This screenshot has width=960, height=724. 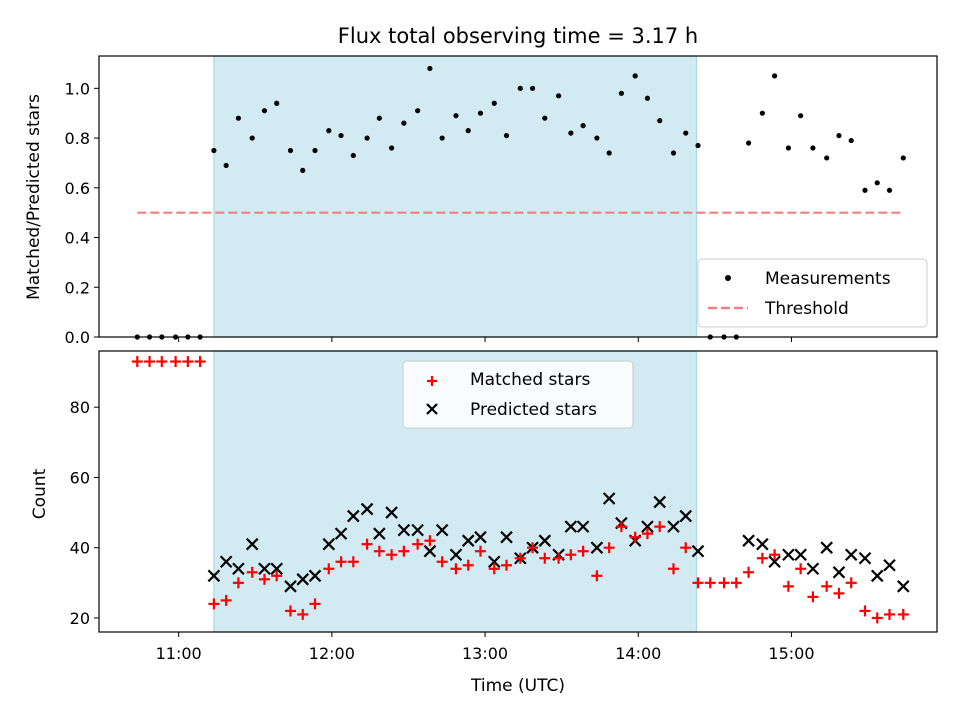 What do you see at coordinates (638, 653) in the screenshot?
I see `x-tick-label: 14:00` at bounding box center [638, 653].